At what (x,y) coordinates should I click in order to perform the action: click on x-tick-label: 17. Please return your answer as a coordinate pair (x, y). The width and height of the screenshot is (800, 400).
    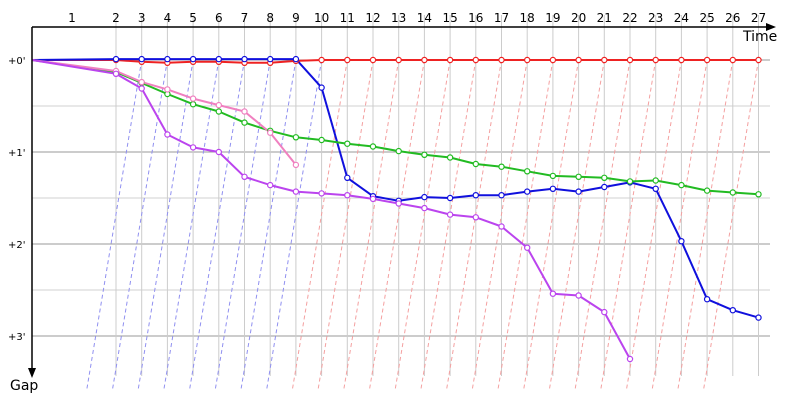
    Looking at the image, I should click on (501, 18).